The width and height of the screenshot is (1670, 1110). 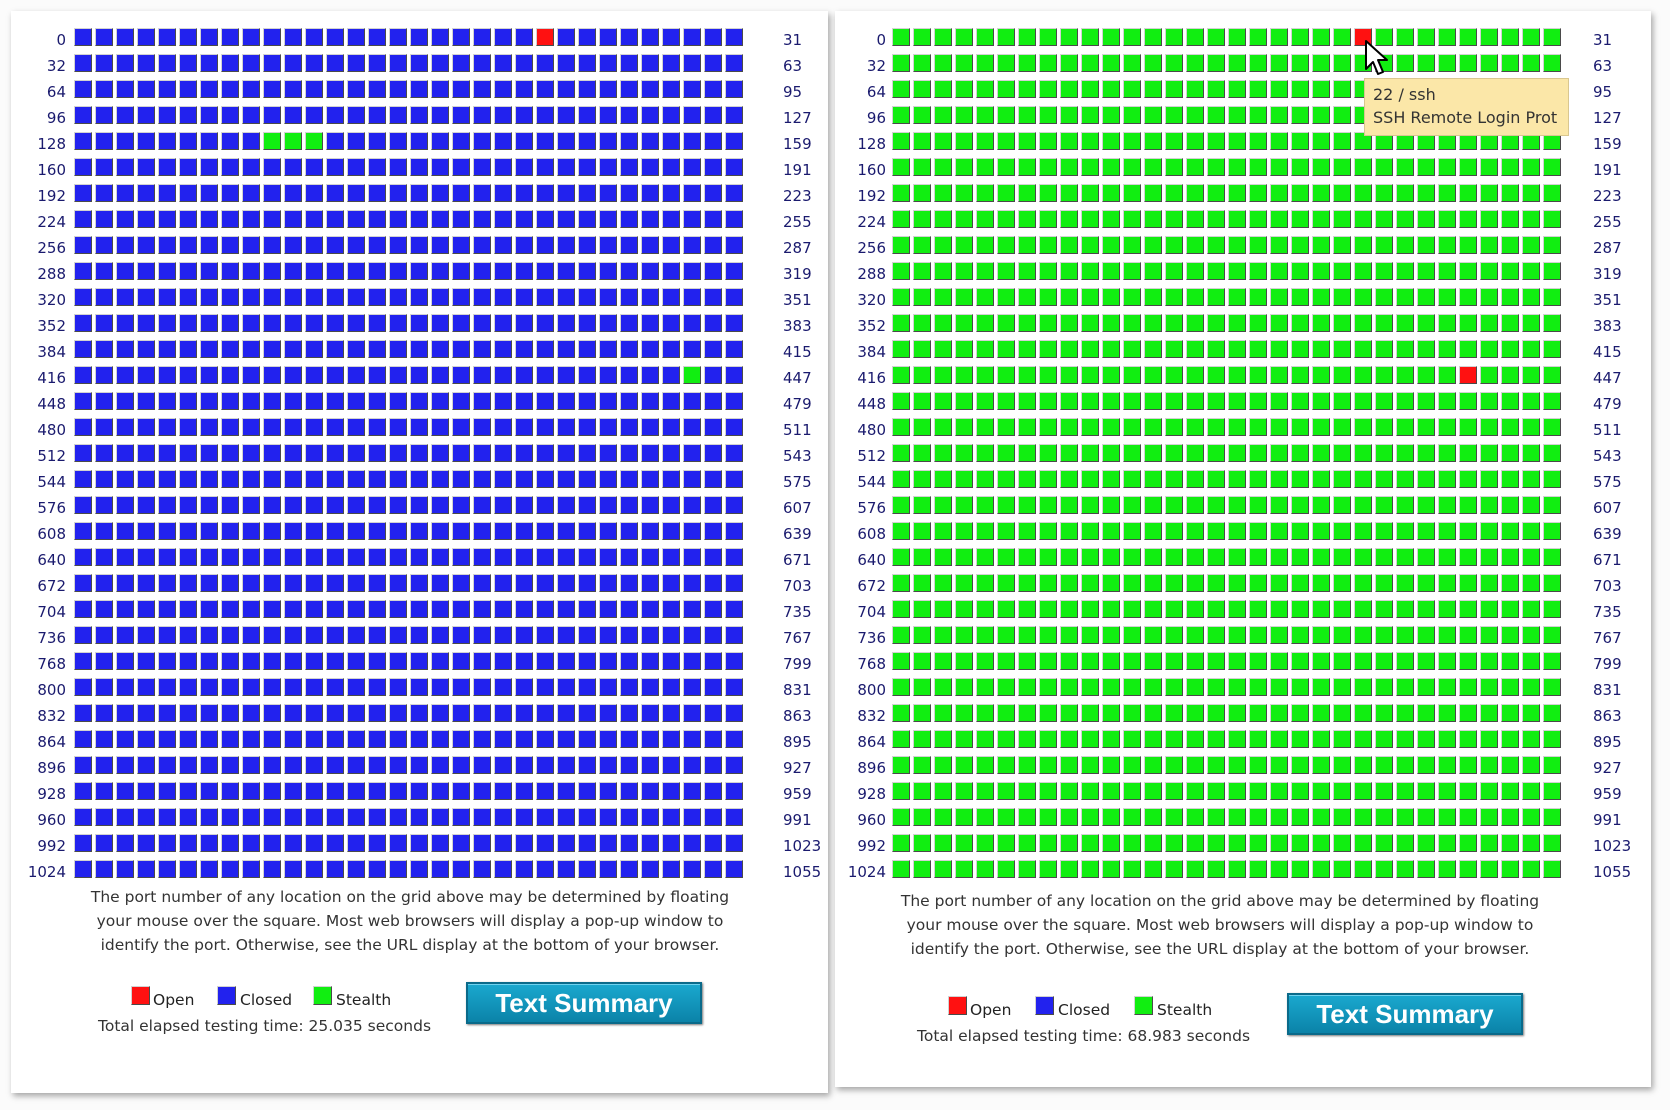 What do you see at coordinates (584, 1003) in the screenshot?
I see `text-summary-button-left: Text Summary` at bounding box center [584, 1003].